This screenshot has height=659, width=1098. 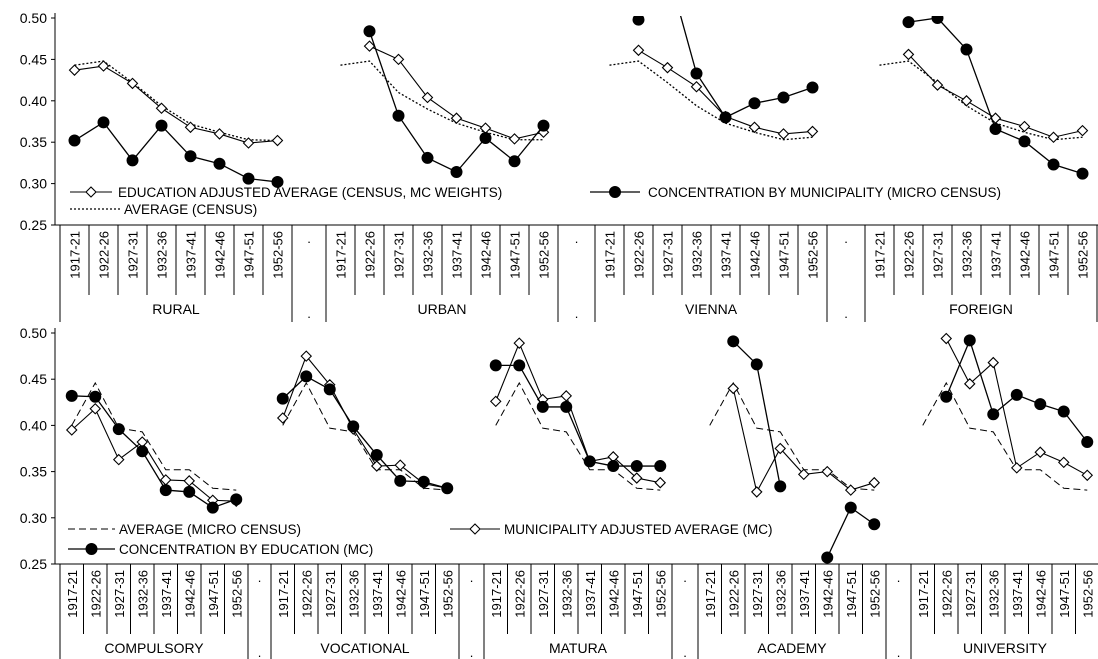 What do you see at coordinates (475, 529) in the screenshot?
I see `legend-marker-muni_adj` at bounding box center [475, 529].